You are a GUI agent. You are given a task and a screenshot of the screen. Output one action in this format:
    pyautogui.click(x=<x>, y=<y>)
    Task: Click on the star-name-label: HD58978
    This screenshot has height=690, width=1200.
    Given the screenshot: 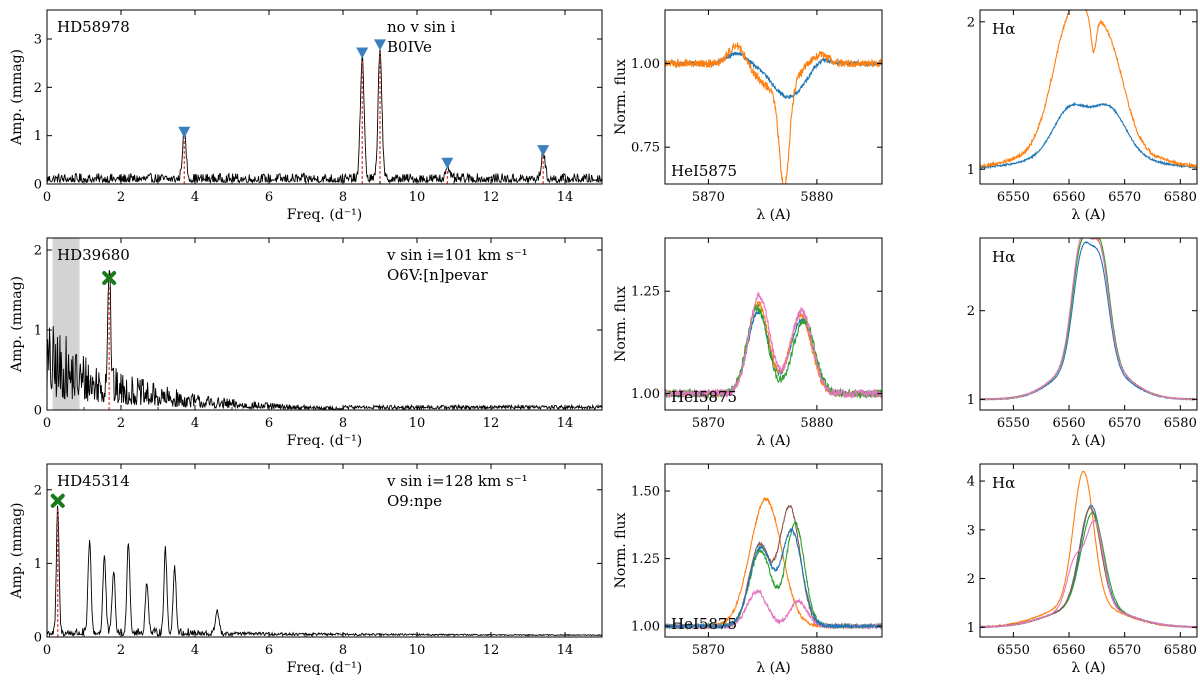 What is the action you would take?
    pyautogui.click(x=93, y=27)
    